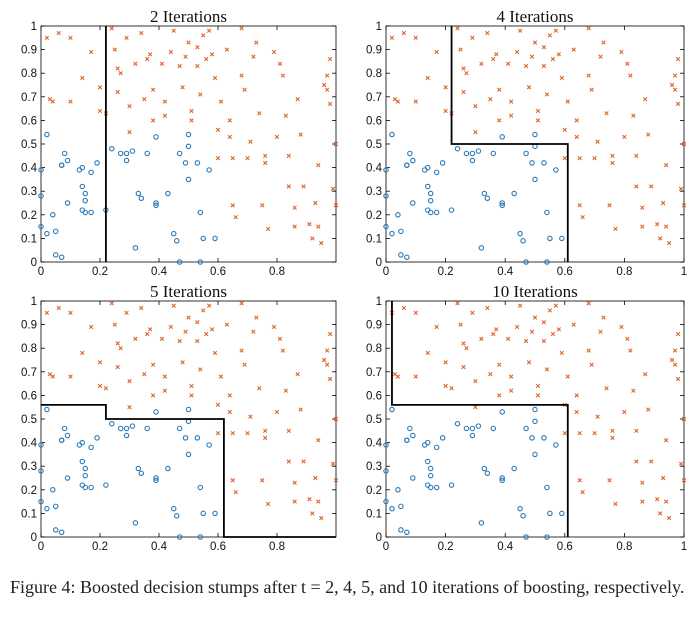 The width and height of the screenshot is (695, 627). What do you see at coordinates (374, 192) in the screenshot?
I see `y-tick-label: 0.3` at bounding box center [374, 192].